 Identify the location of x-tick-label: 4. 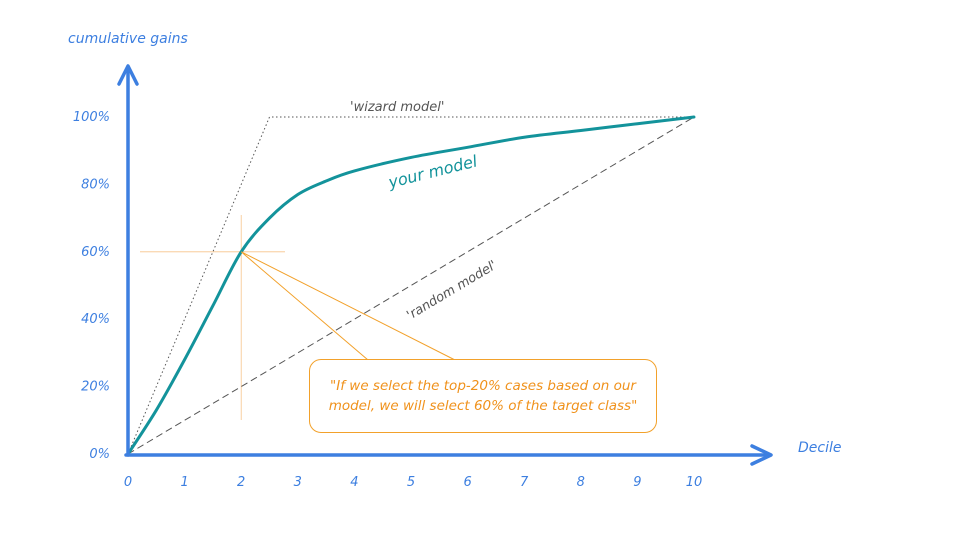
(354, 482).